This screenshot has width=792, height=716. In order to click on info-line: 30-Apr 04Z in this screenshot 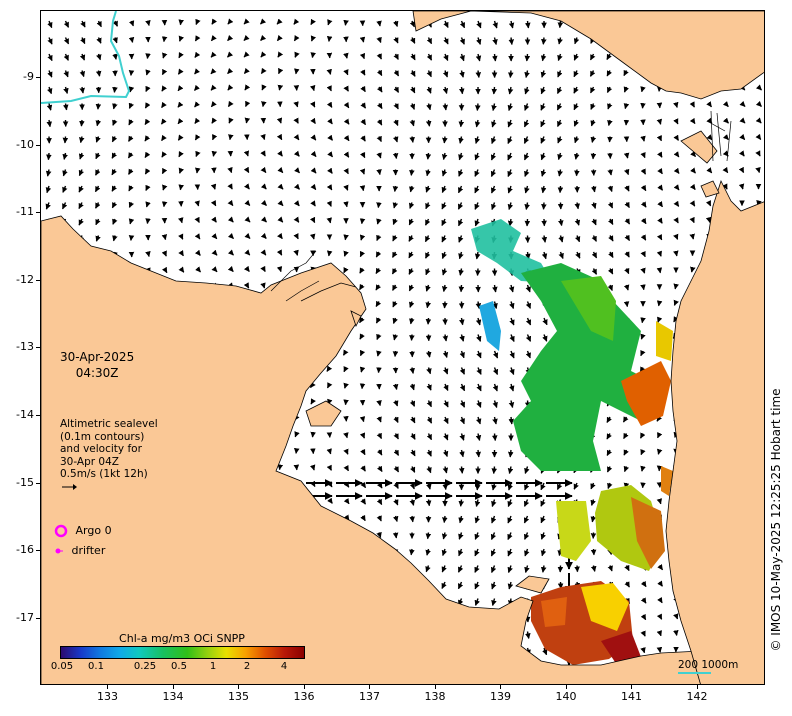, I will do `click(89, 461)`.